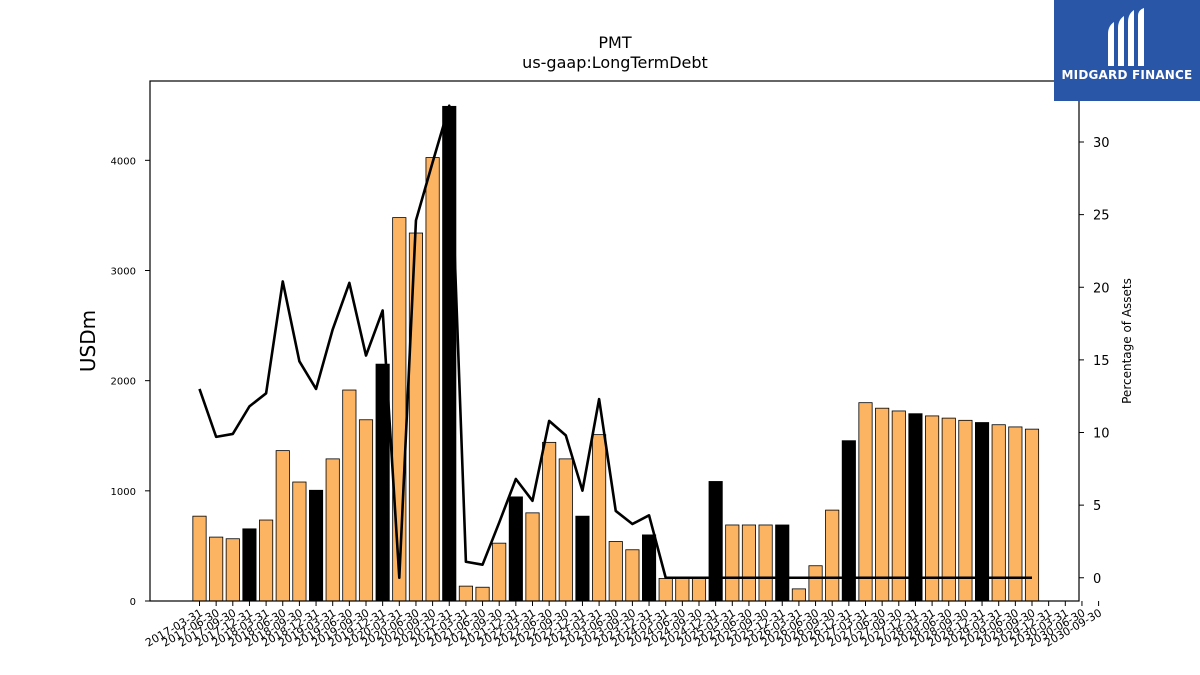 This screenshot has height=675, width=1200. What do you see at coordinates (123, 492) in the screenshot?
I see `y-tick-label: 1000` at bounding box center [123, 492].